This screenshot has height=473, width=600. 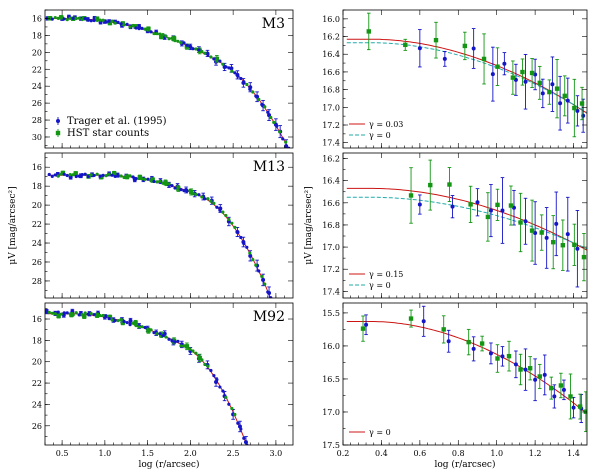 I want to click on legend: Trager et al. (1995)HST star counts, so click(x=111, y=127).